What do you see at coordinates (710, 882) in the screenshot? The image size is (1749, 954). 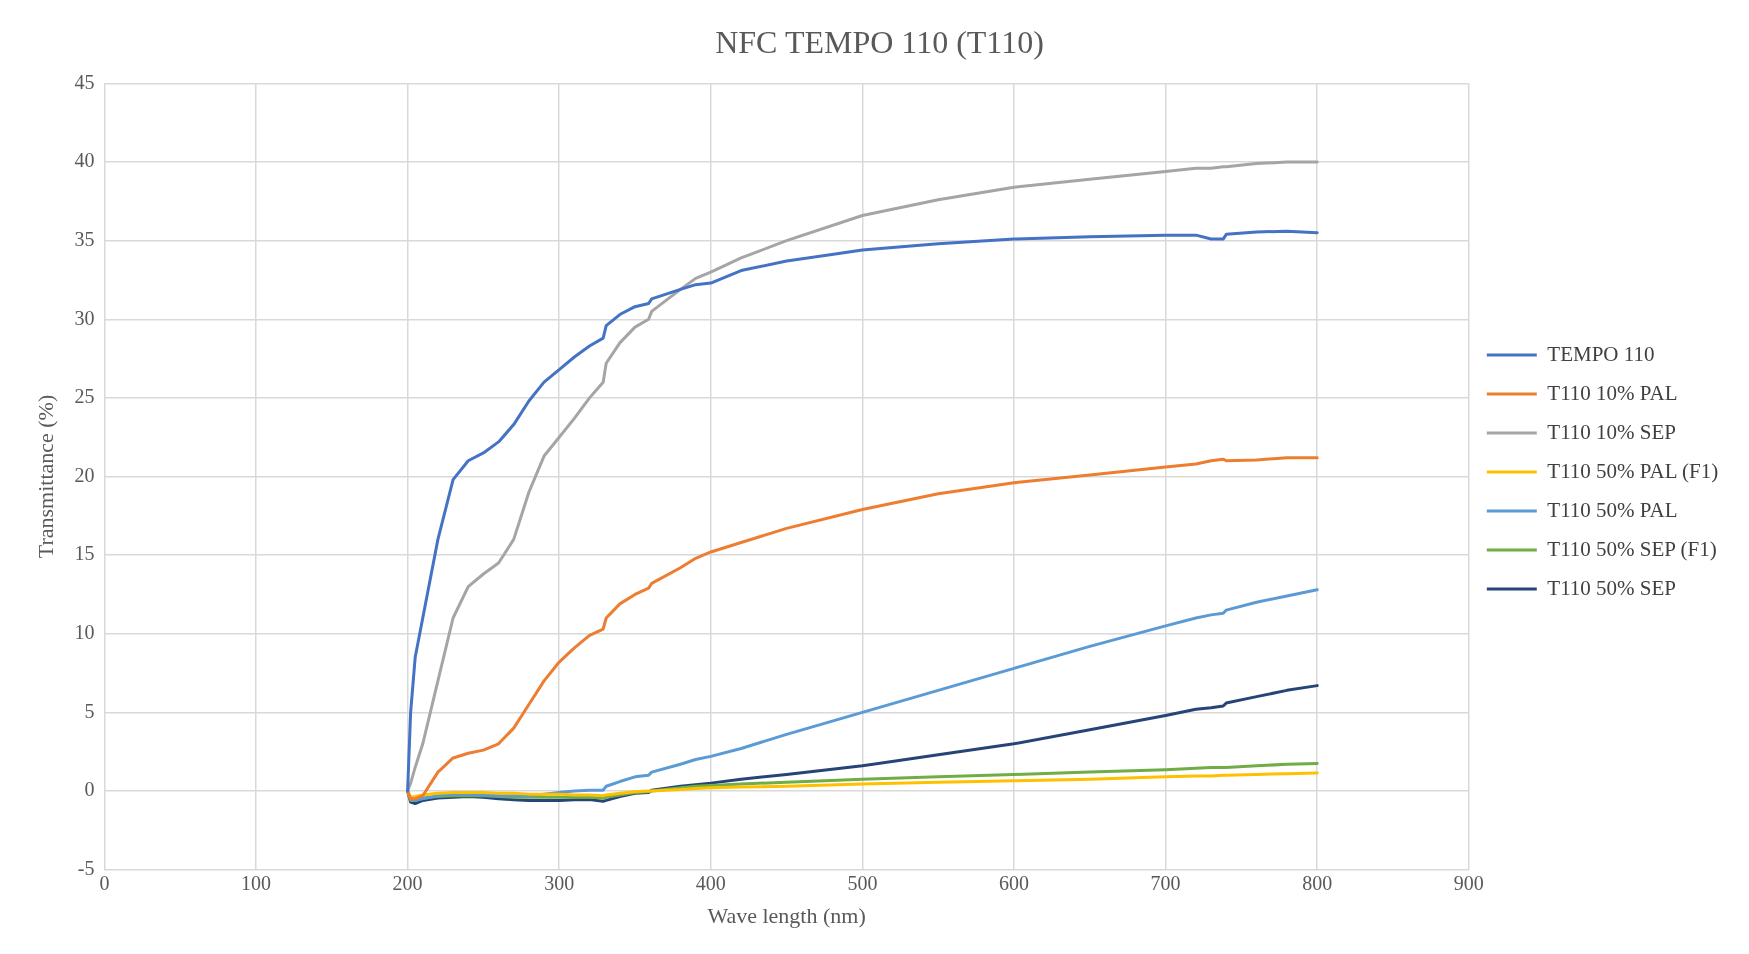 I see `x-tick-label: 400` at bounding box center [710, 882].